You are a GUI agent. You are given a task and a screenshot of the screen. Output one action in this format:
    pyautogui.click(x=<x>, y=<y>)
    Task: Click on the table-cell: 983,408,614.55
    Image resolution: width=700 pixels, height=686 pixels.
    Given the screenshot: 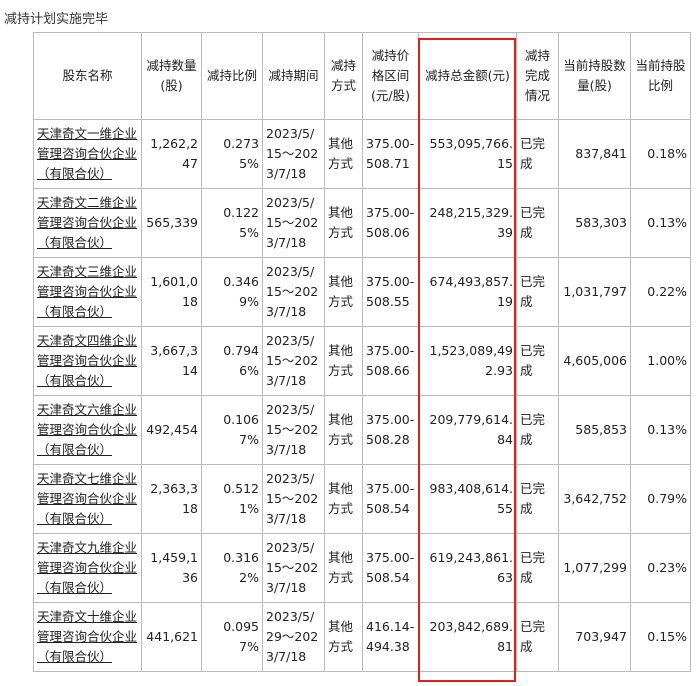 What is the action you would take?
    pyautogui.click(x=467, y=499)
    